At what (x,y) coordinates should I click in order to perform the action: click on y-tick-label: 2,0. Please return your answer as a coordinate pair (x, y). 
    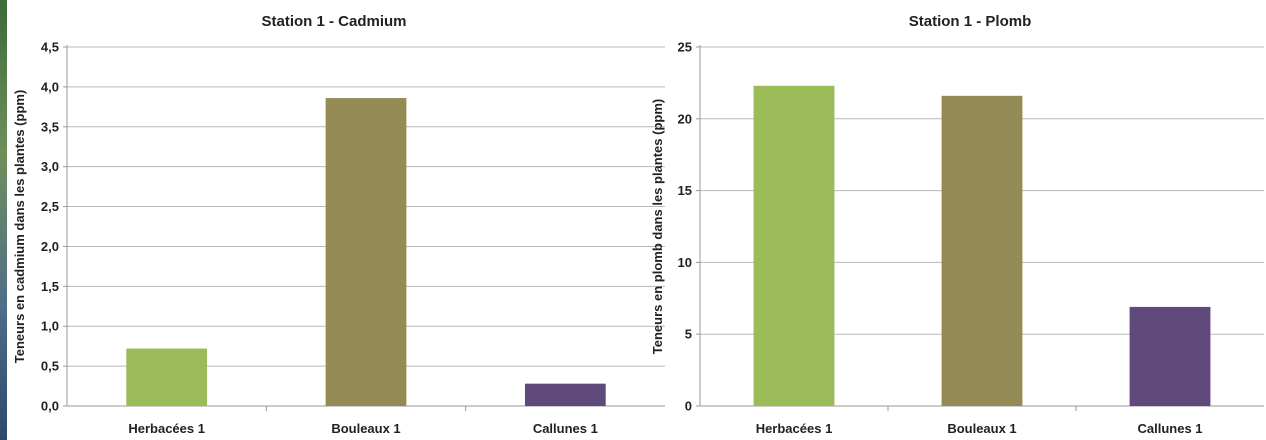
    Looking at the image, I should click on (50, 246).